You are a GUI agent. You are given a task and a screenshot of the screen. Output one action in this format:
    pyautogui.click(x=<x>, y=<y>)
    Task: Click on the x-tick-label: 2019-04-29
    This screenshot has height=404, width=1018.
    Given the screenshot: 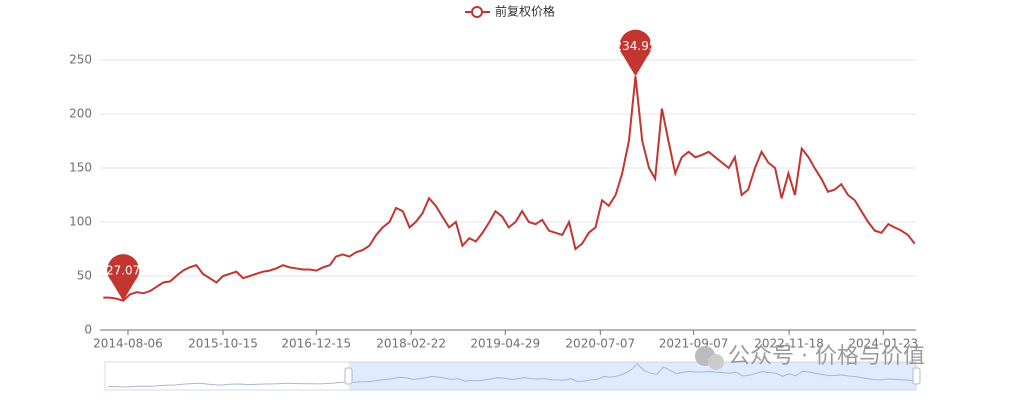 What is the action you would take?
    pyautogui.click(x=505, y=344)
    